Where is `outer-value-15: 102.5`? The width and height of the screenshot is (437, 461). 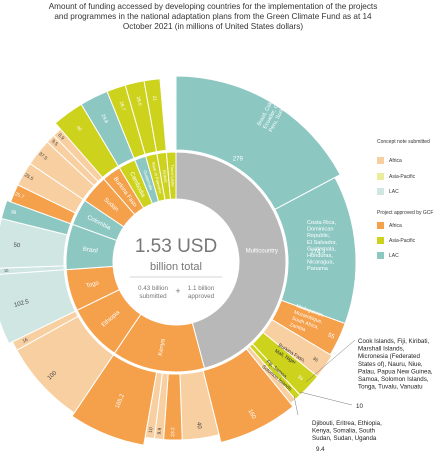
outer-value-15: 102.5 is located at coordinates (22, 304).